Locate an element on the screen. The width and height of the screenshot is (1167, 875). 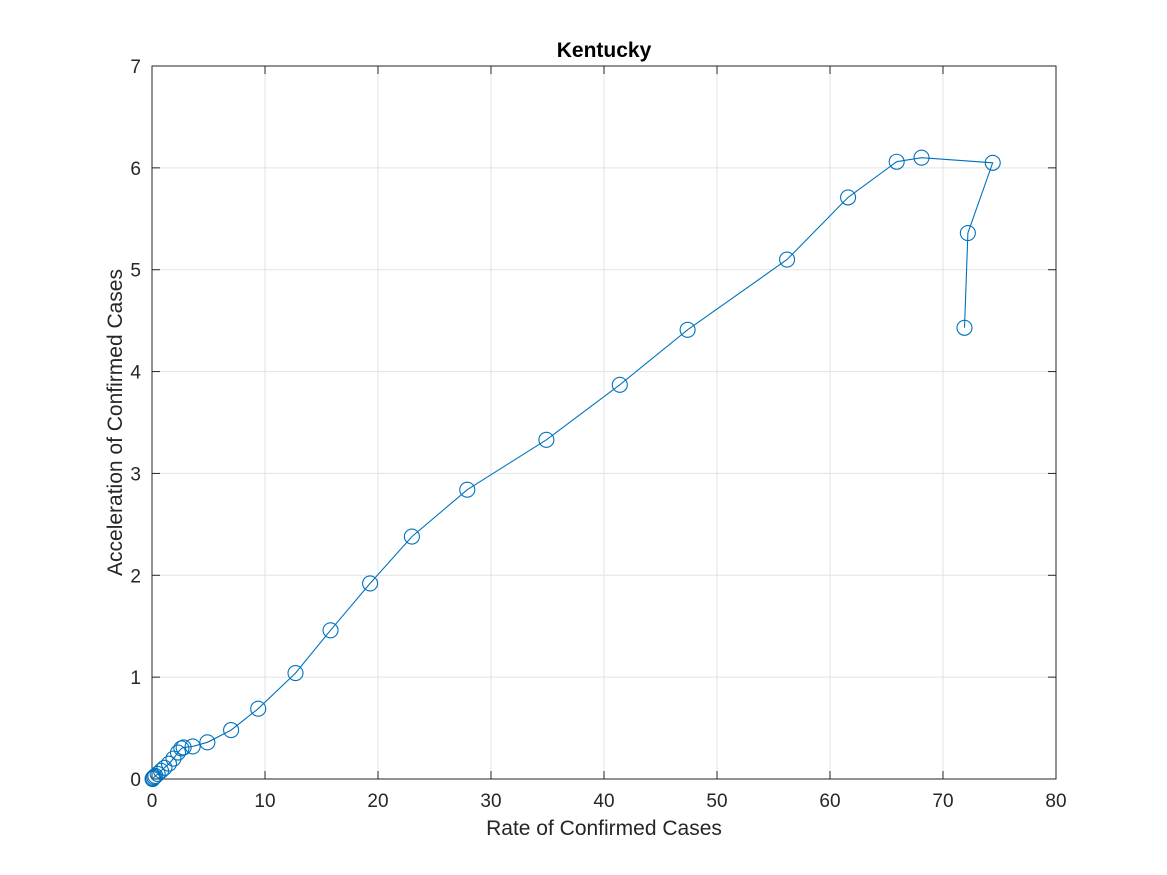
y-tick-label: 7 is located at coordinates (135, 67).